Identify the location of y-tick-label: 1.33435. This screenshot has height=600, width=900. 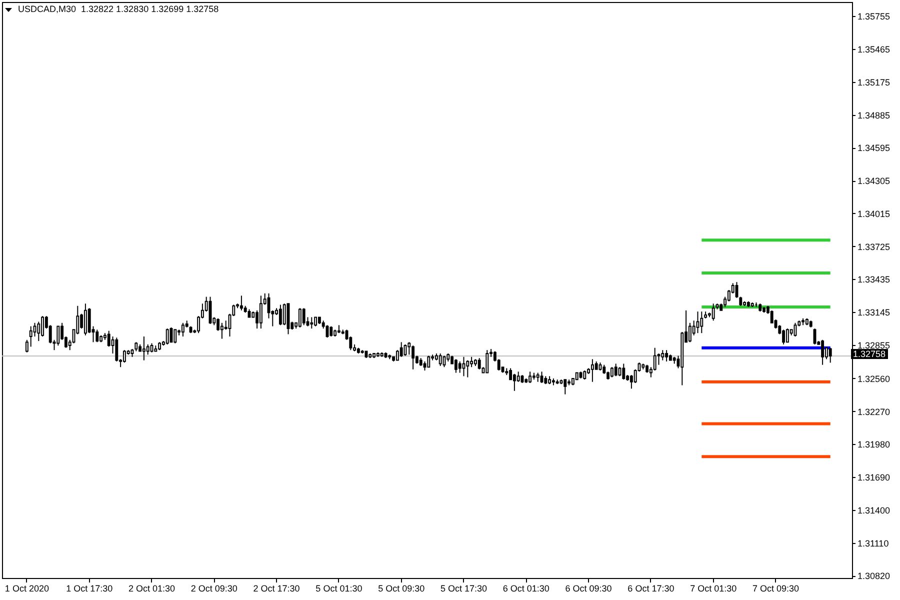
(874, 279).